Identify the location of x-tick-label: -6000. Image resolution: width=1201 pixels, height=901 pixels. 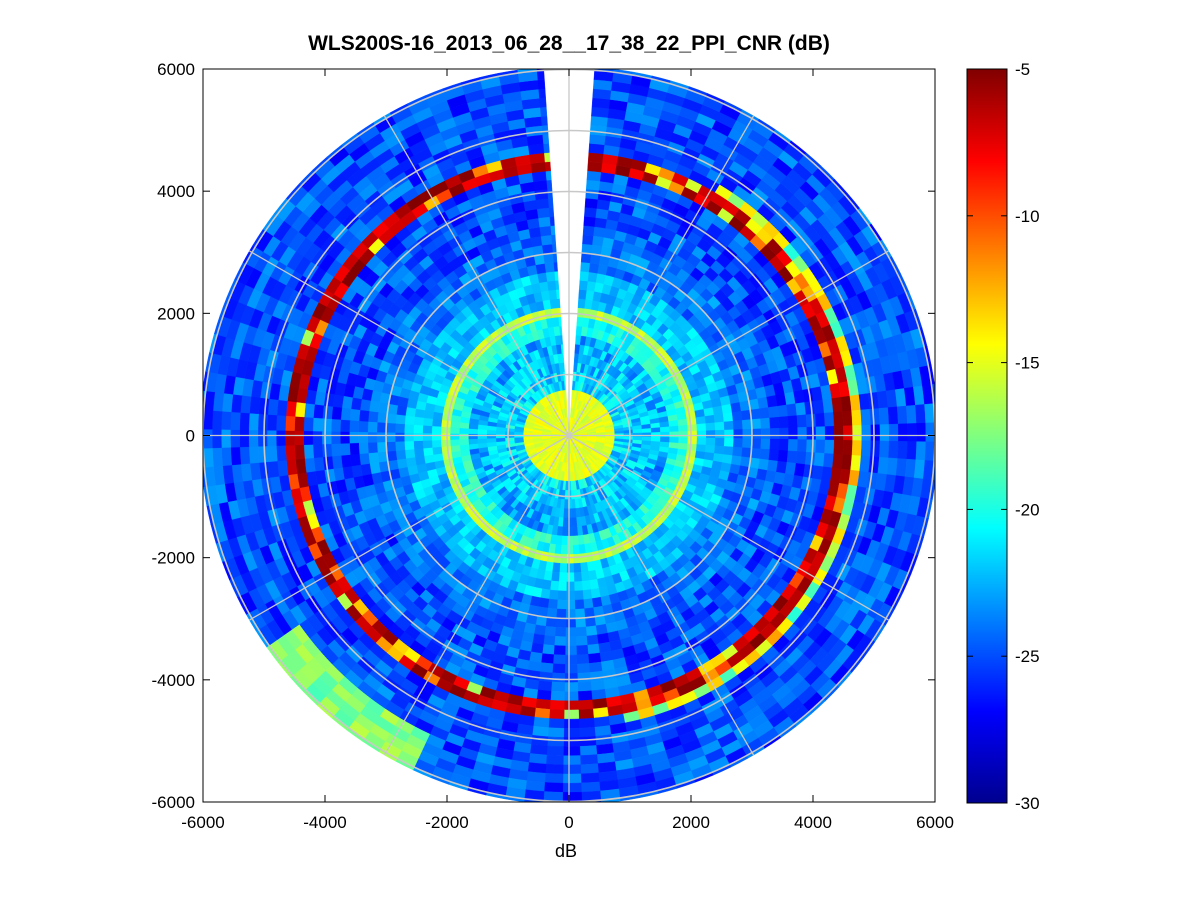
(202, 822).